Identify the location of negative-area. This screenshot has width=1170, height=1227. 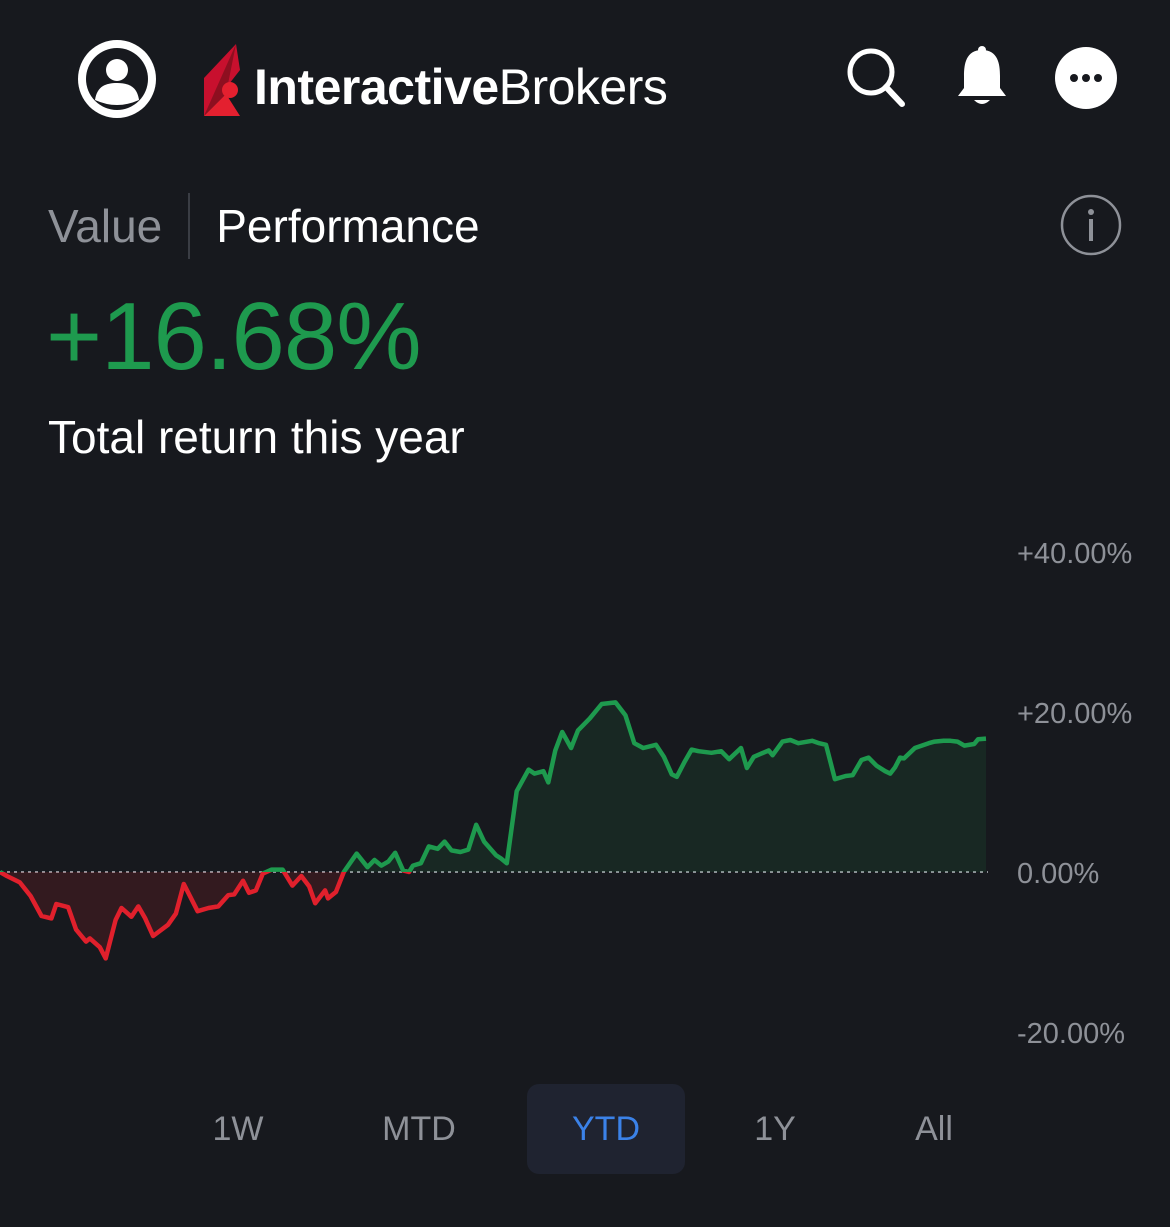
(493, 915).